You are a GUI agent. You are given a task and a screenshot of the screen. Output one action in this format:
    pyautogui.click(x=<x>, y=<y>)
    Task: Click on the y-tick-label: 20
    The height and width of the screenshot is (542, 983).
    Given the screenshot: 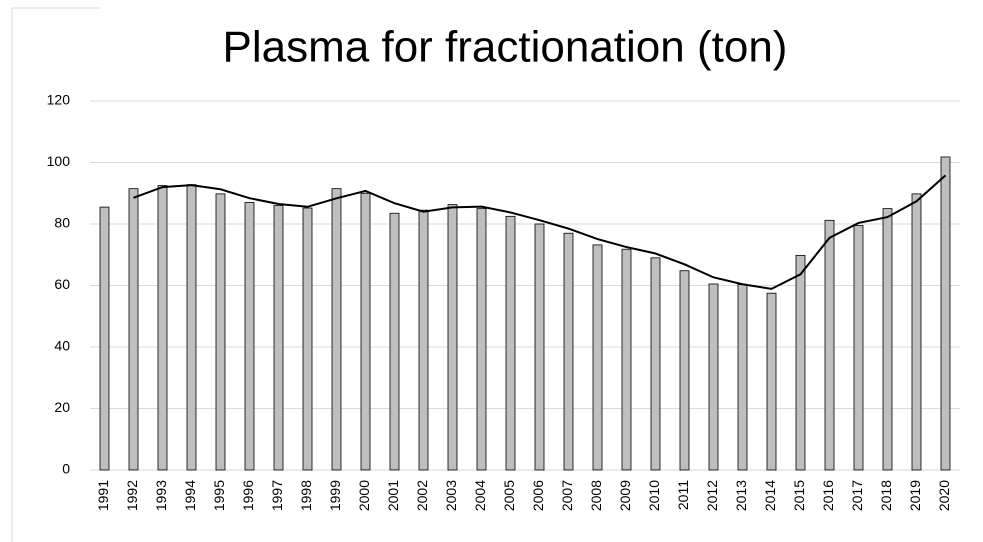 What is the action you would take?
    pyautogui.click(x=62, y=407)
    